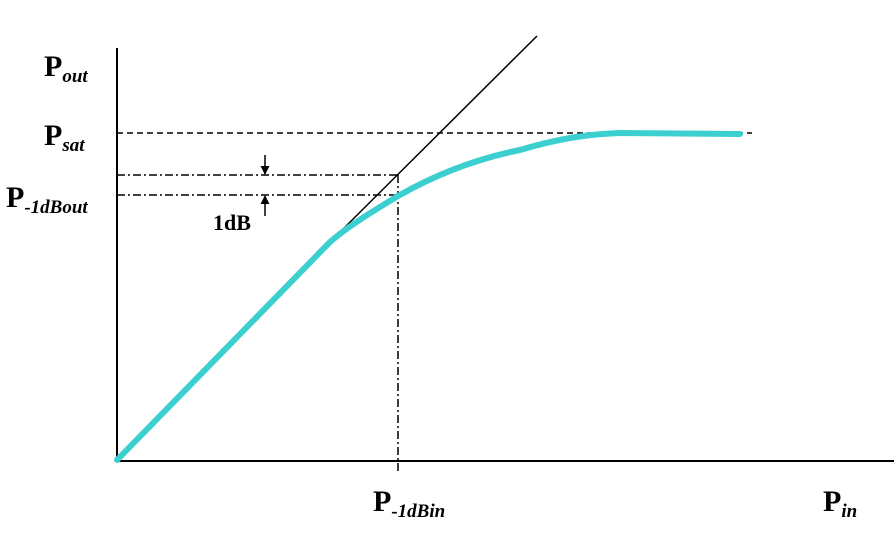  I want to click on y-axis-label: Pout, so click(66, 68).